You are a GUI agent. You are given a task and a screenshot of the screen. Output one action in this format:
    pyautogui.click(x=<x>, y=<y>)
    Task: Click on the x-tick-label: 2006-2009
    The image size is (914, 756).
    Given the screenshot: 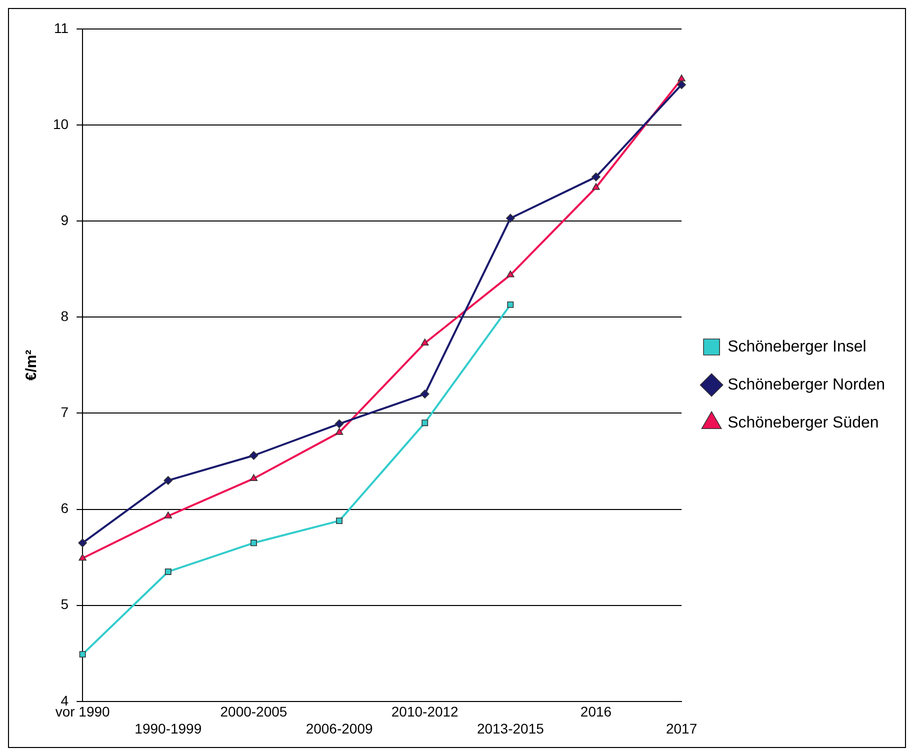 What is the action you would take?
    pyautogui.click(x=339, y=728)
    